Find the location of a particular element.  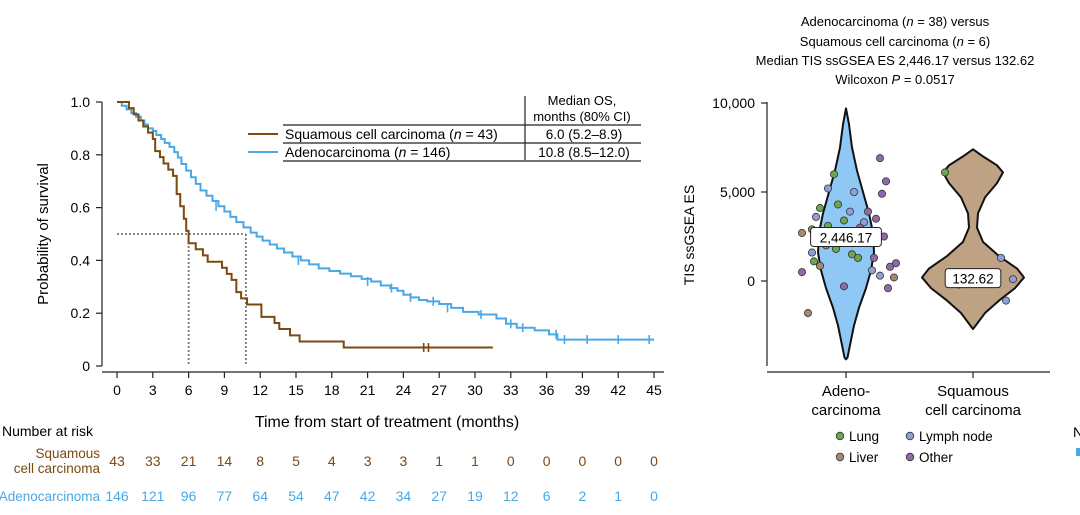

km-x-tick-label: 18 is located at coordinates (332, 390).